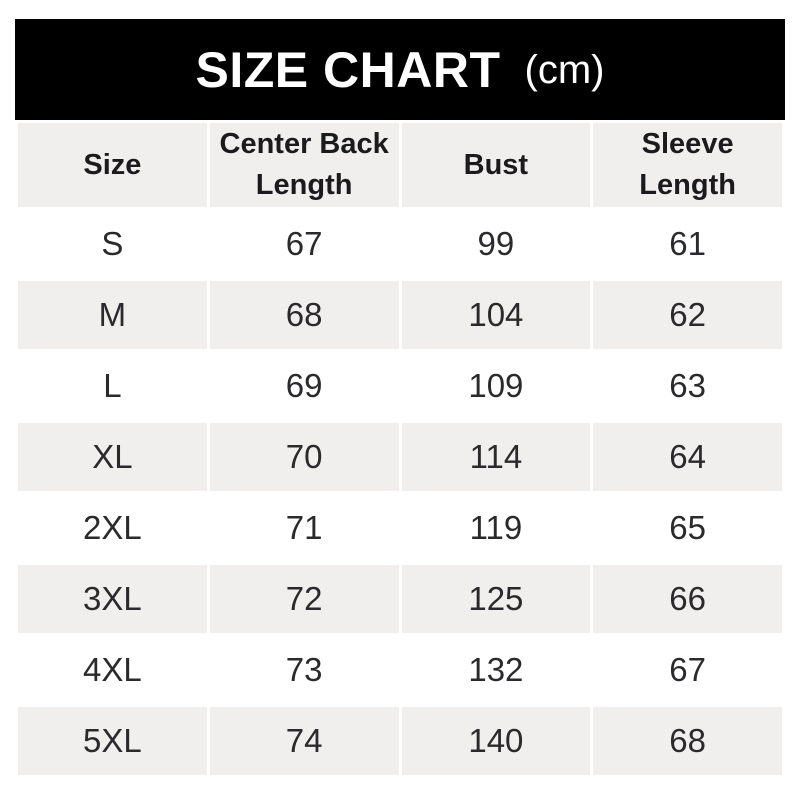 The image size is (800, 800). I want to click on chart-title: SIZE CHART, so click(348, 69).